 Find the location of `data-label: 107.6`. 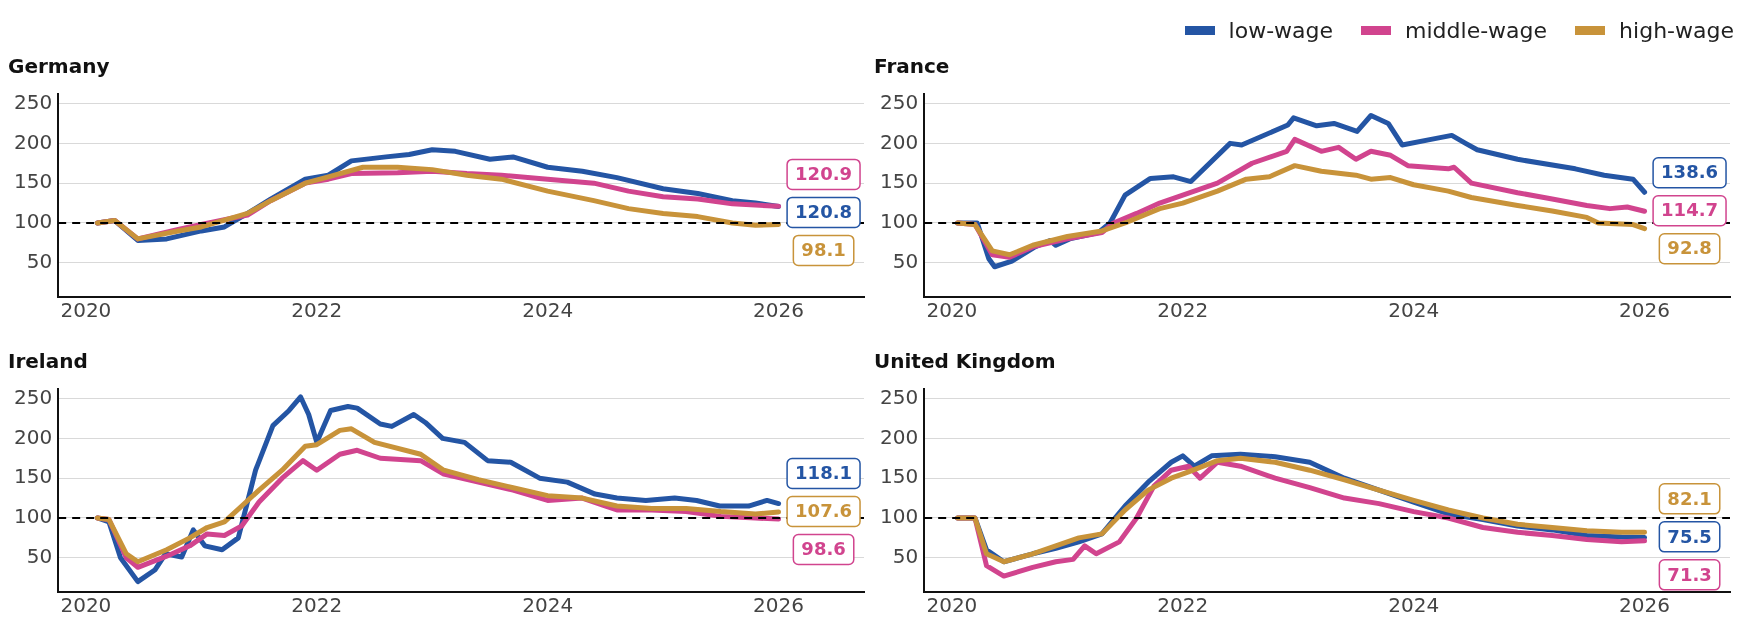

data-label: 107.6 is located at coordinates (824, 511).